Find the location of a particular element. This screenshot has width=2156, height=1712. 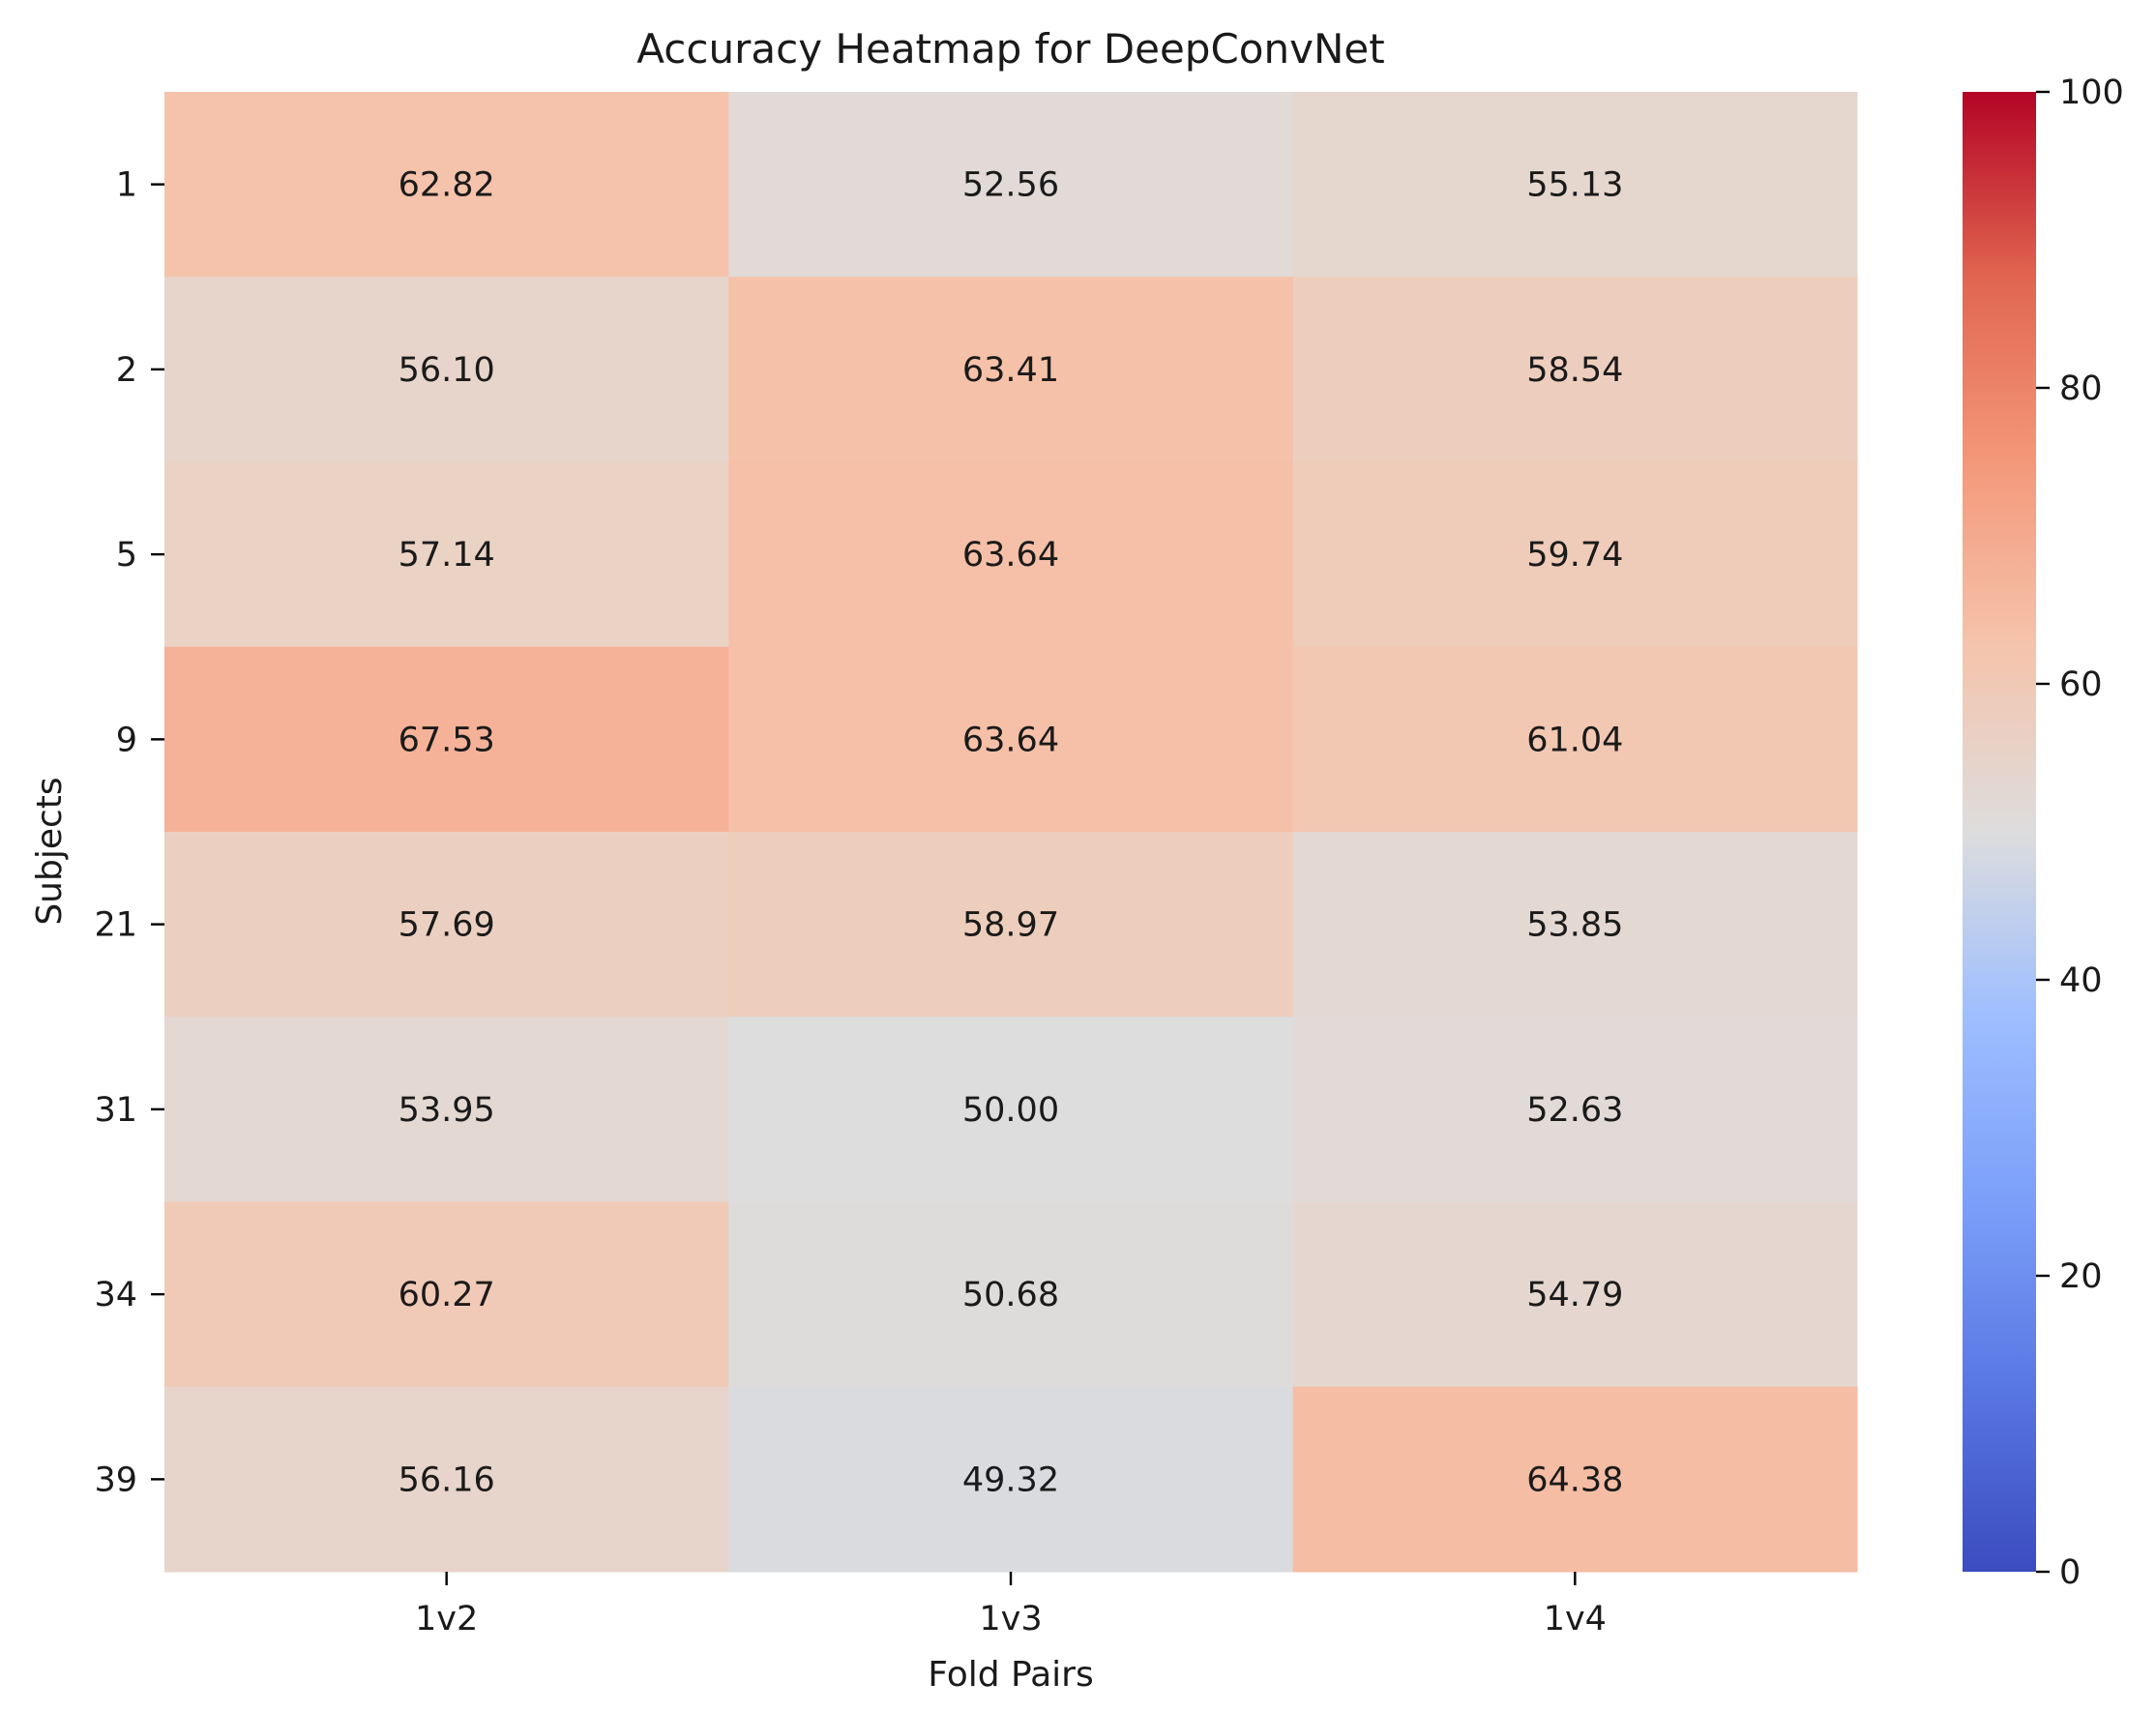

cell-value-label: 56.16 is located at coordinates (447, 1480).